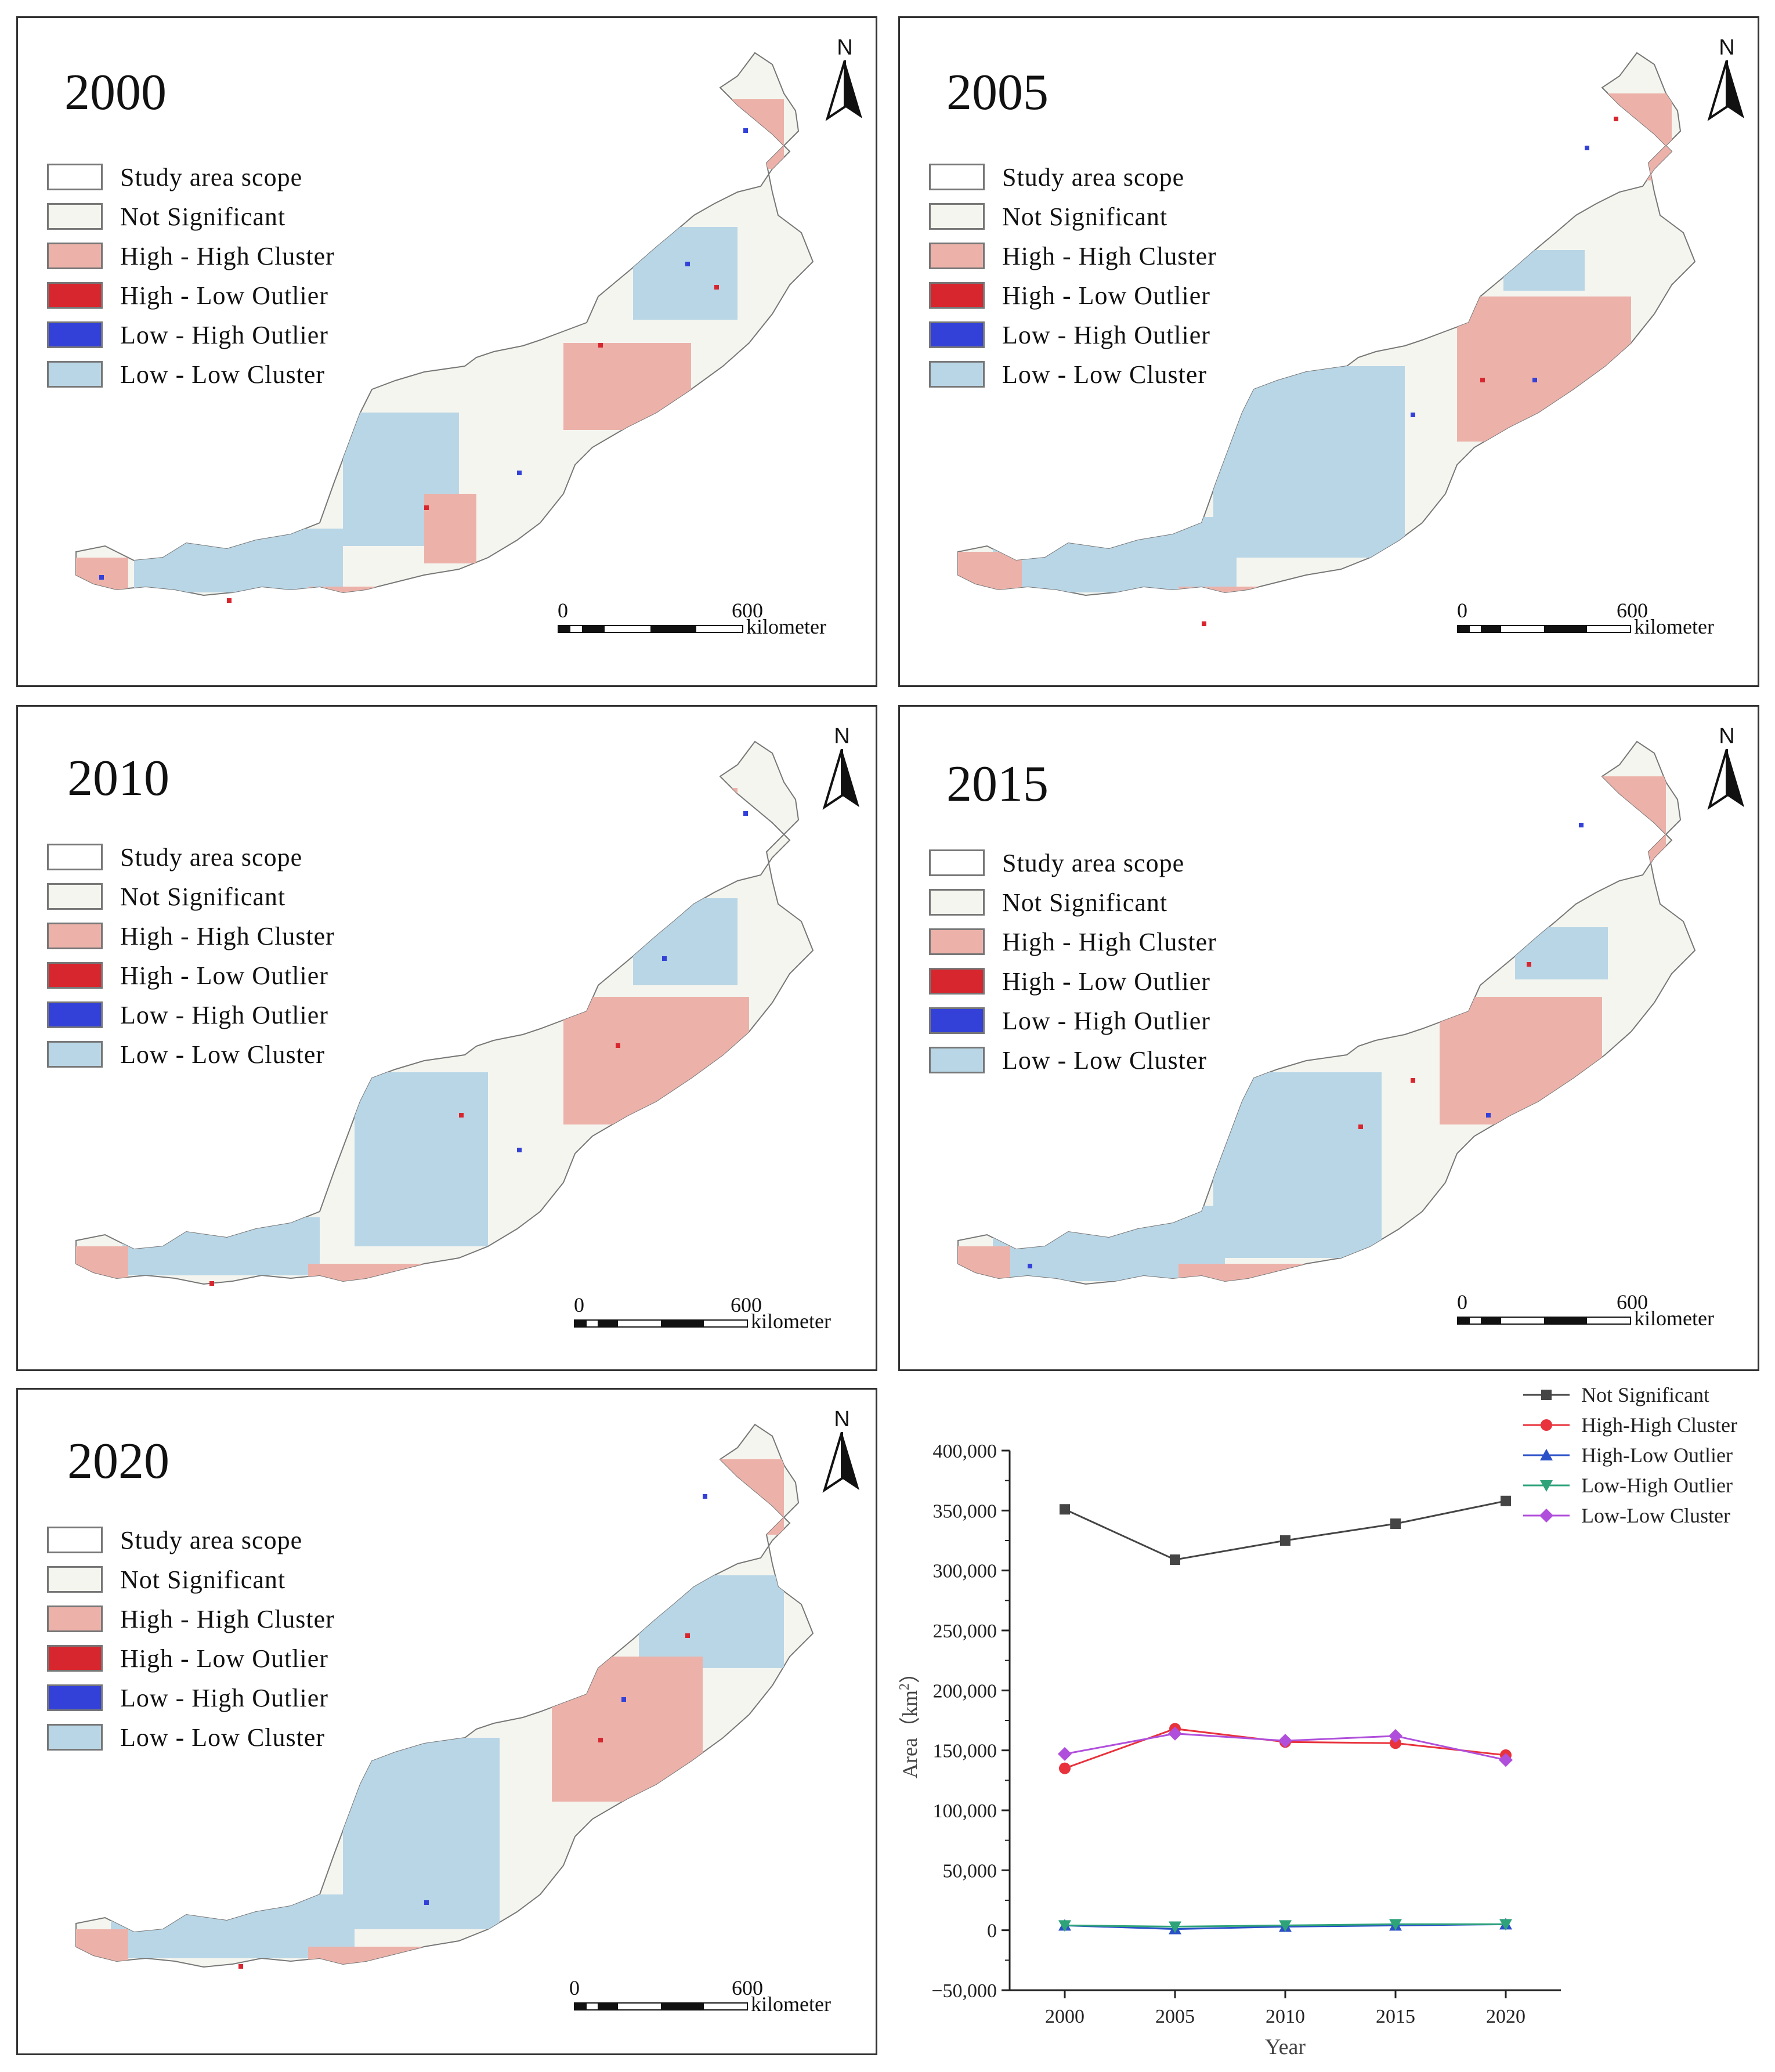  Describe the element at coordinates (965, 1691) in the screenshot. I see `y-tick-label: 200,000` at that location.